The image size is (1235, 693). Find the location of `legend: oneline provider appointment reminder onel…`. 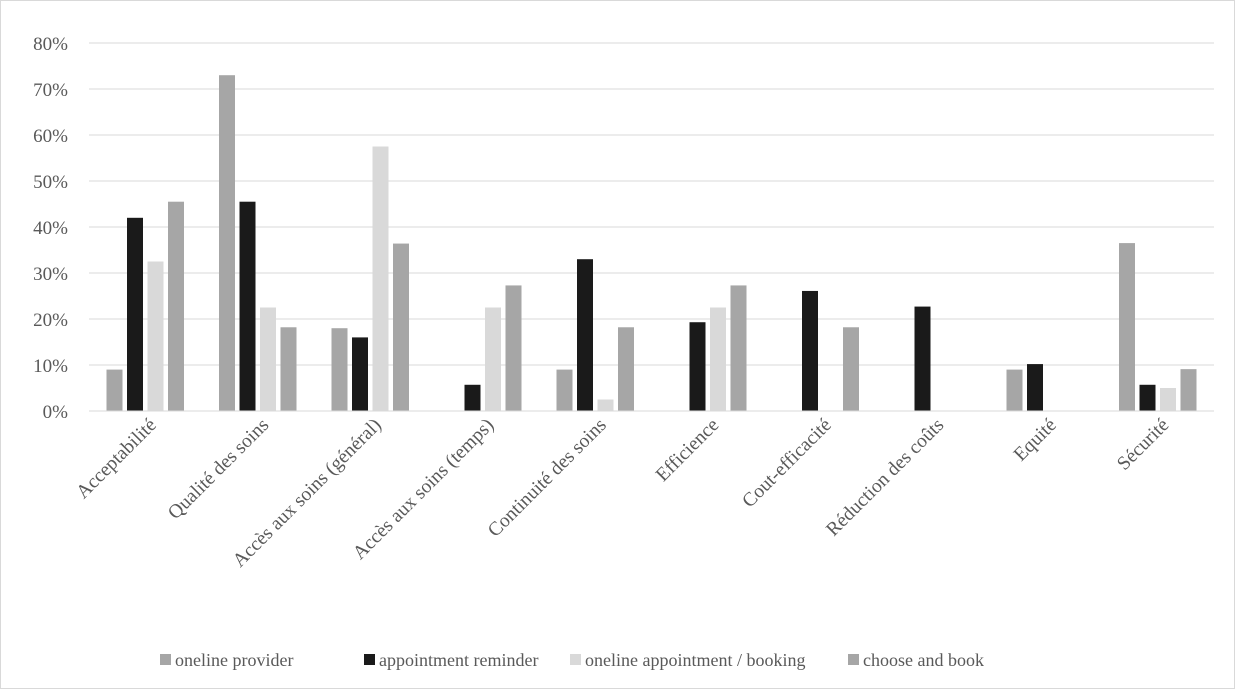

legend: oneline provider appointment reminder onel… is located at coordinates (572, 660).